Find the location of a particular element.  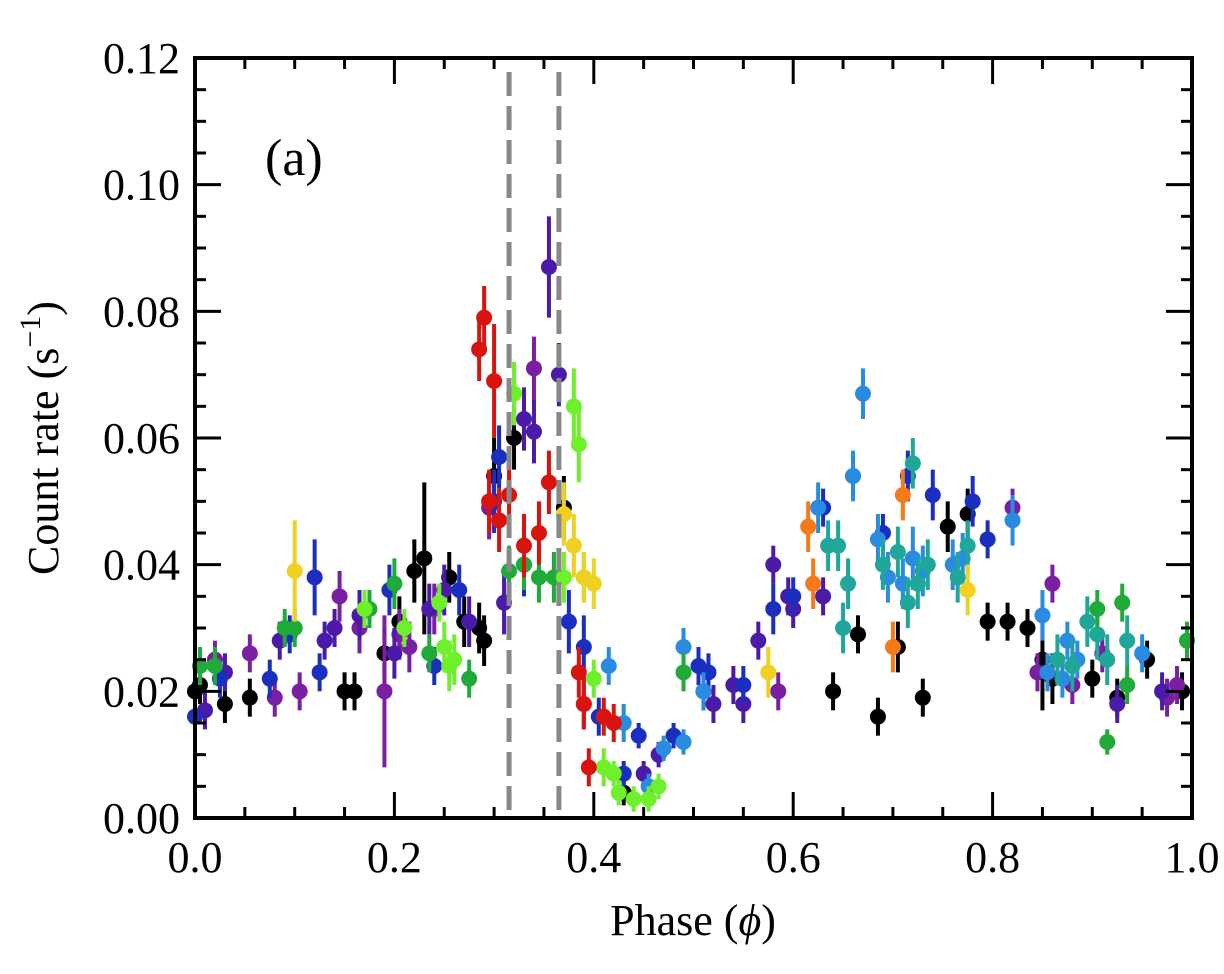

y-tick-label: 0.10 is located at coordinates (141, 185).